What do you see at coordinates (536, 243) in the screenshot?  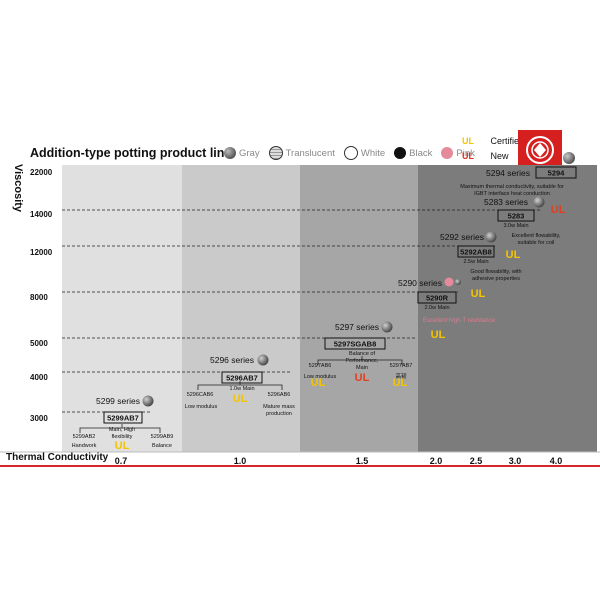 I see `note-5283: suitable for coil` at bounding box center [536, 243].